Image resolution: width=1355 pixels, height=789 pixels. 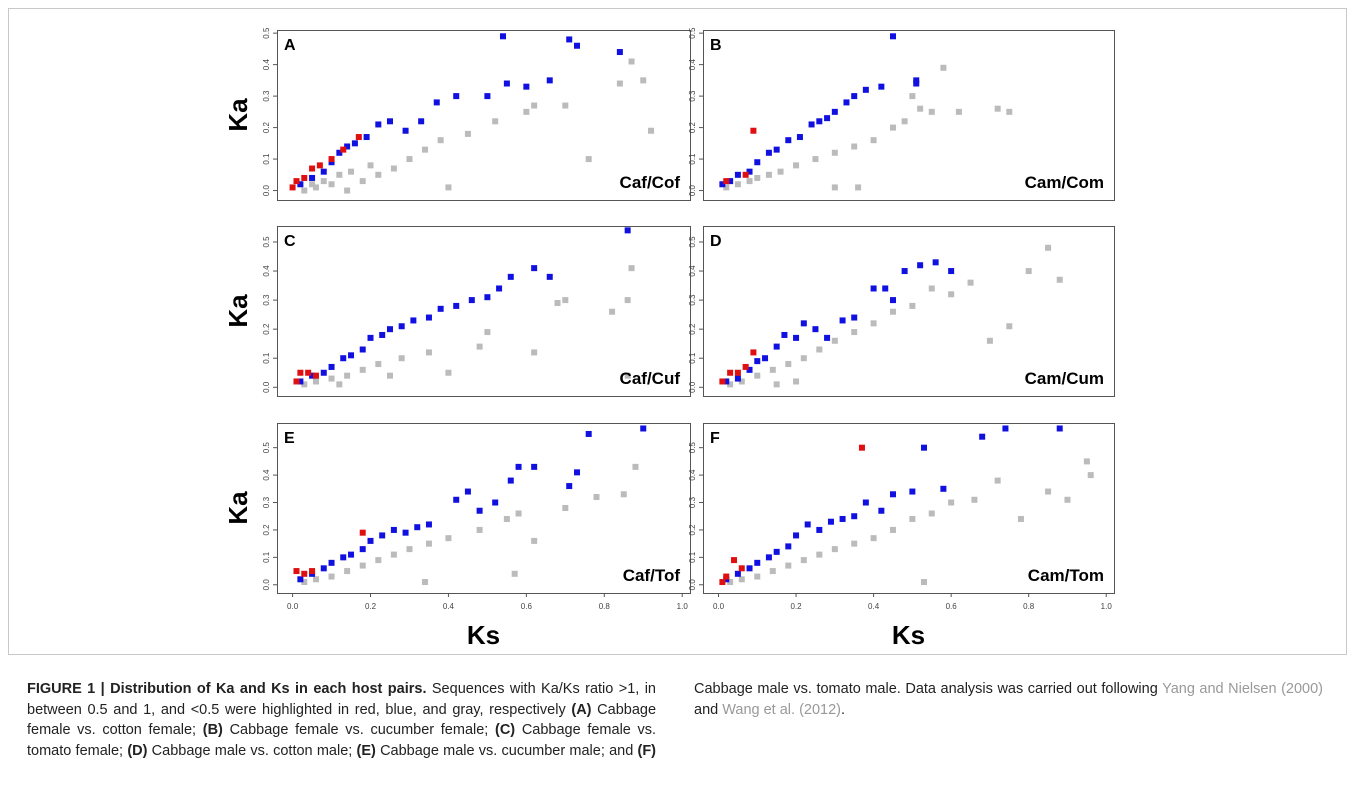 I want to click on y-tick-label: 0.2, so click(x=266, y=329).